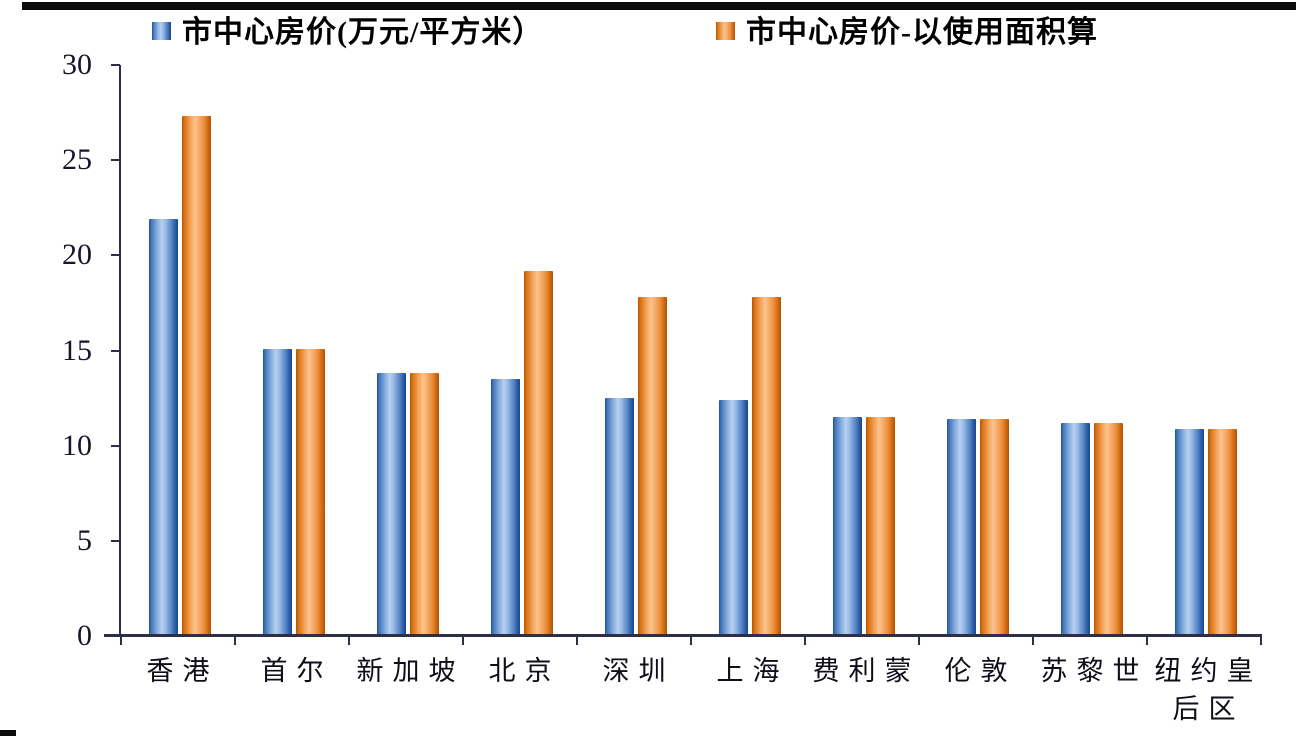 This screenshot has height=736, width=1296. Describe the element at coordinates (84, 635) in the screenshot. I see `y-tick-label: 0` at that location.